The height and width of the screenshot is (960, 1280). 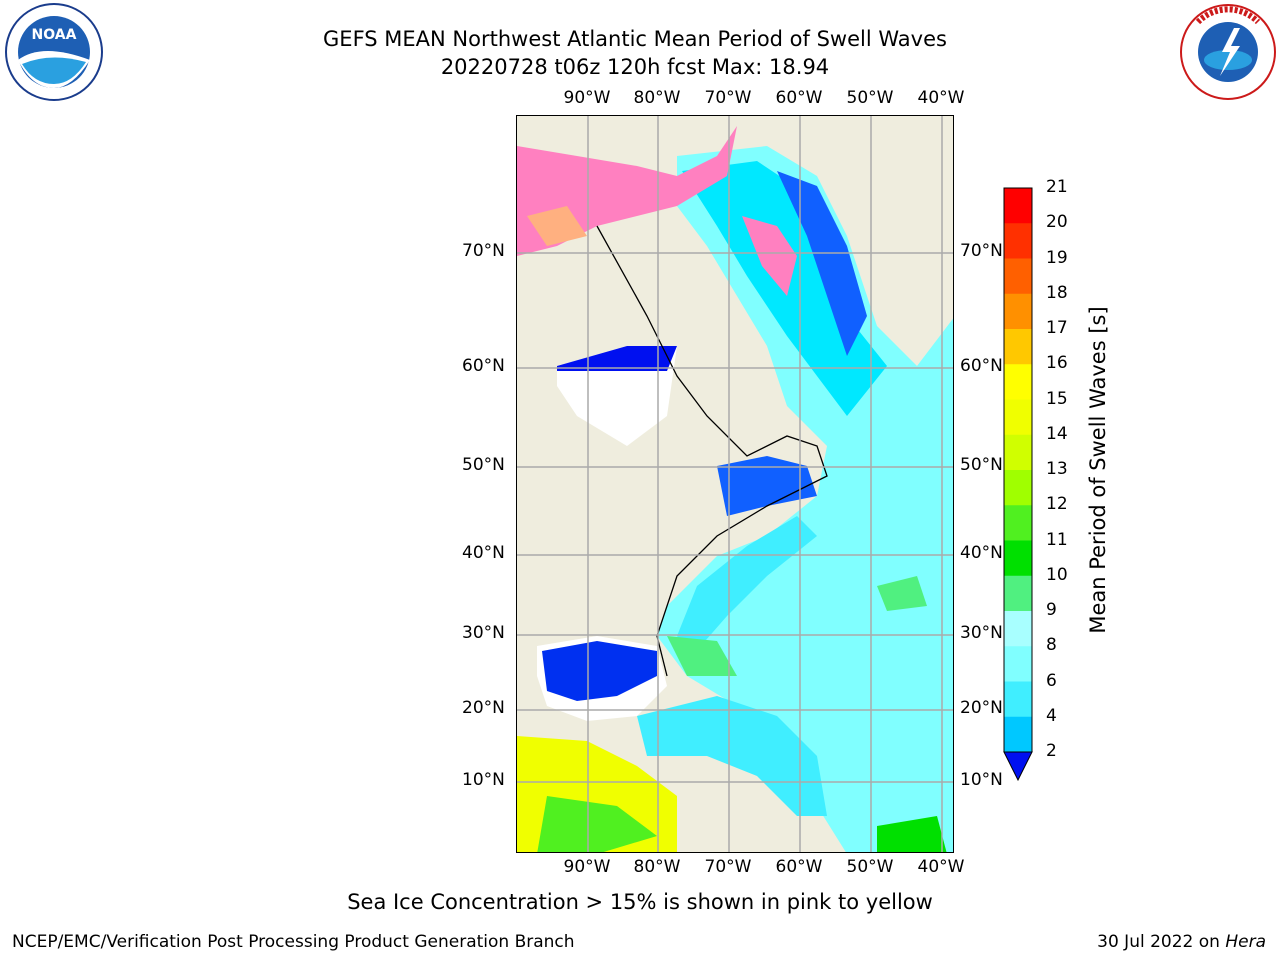 What do you see at coordinates (1057, 363) in the screenshot?
I see `colorbar-tick-label: 16` at bounding box center [1057, 363].